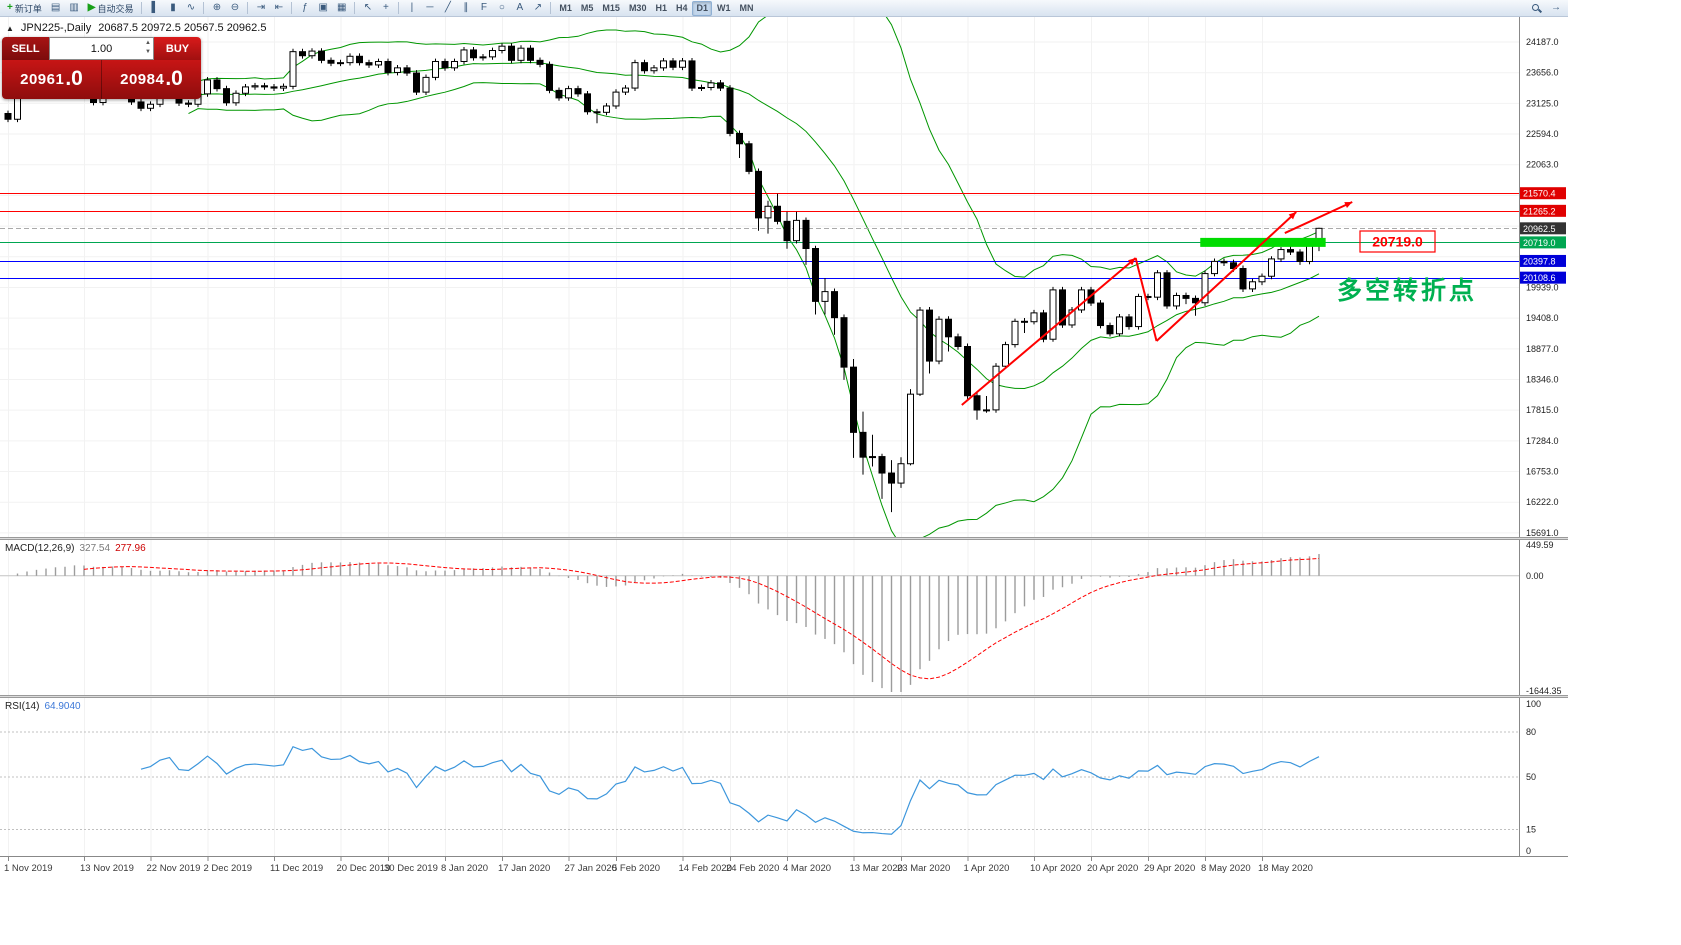  I want to click on chart-shift-button: ⇤, so click(278, 8).